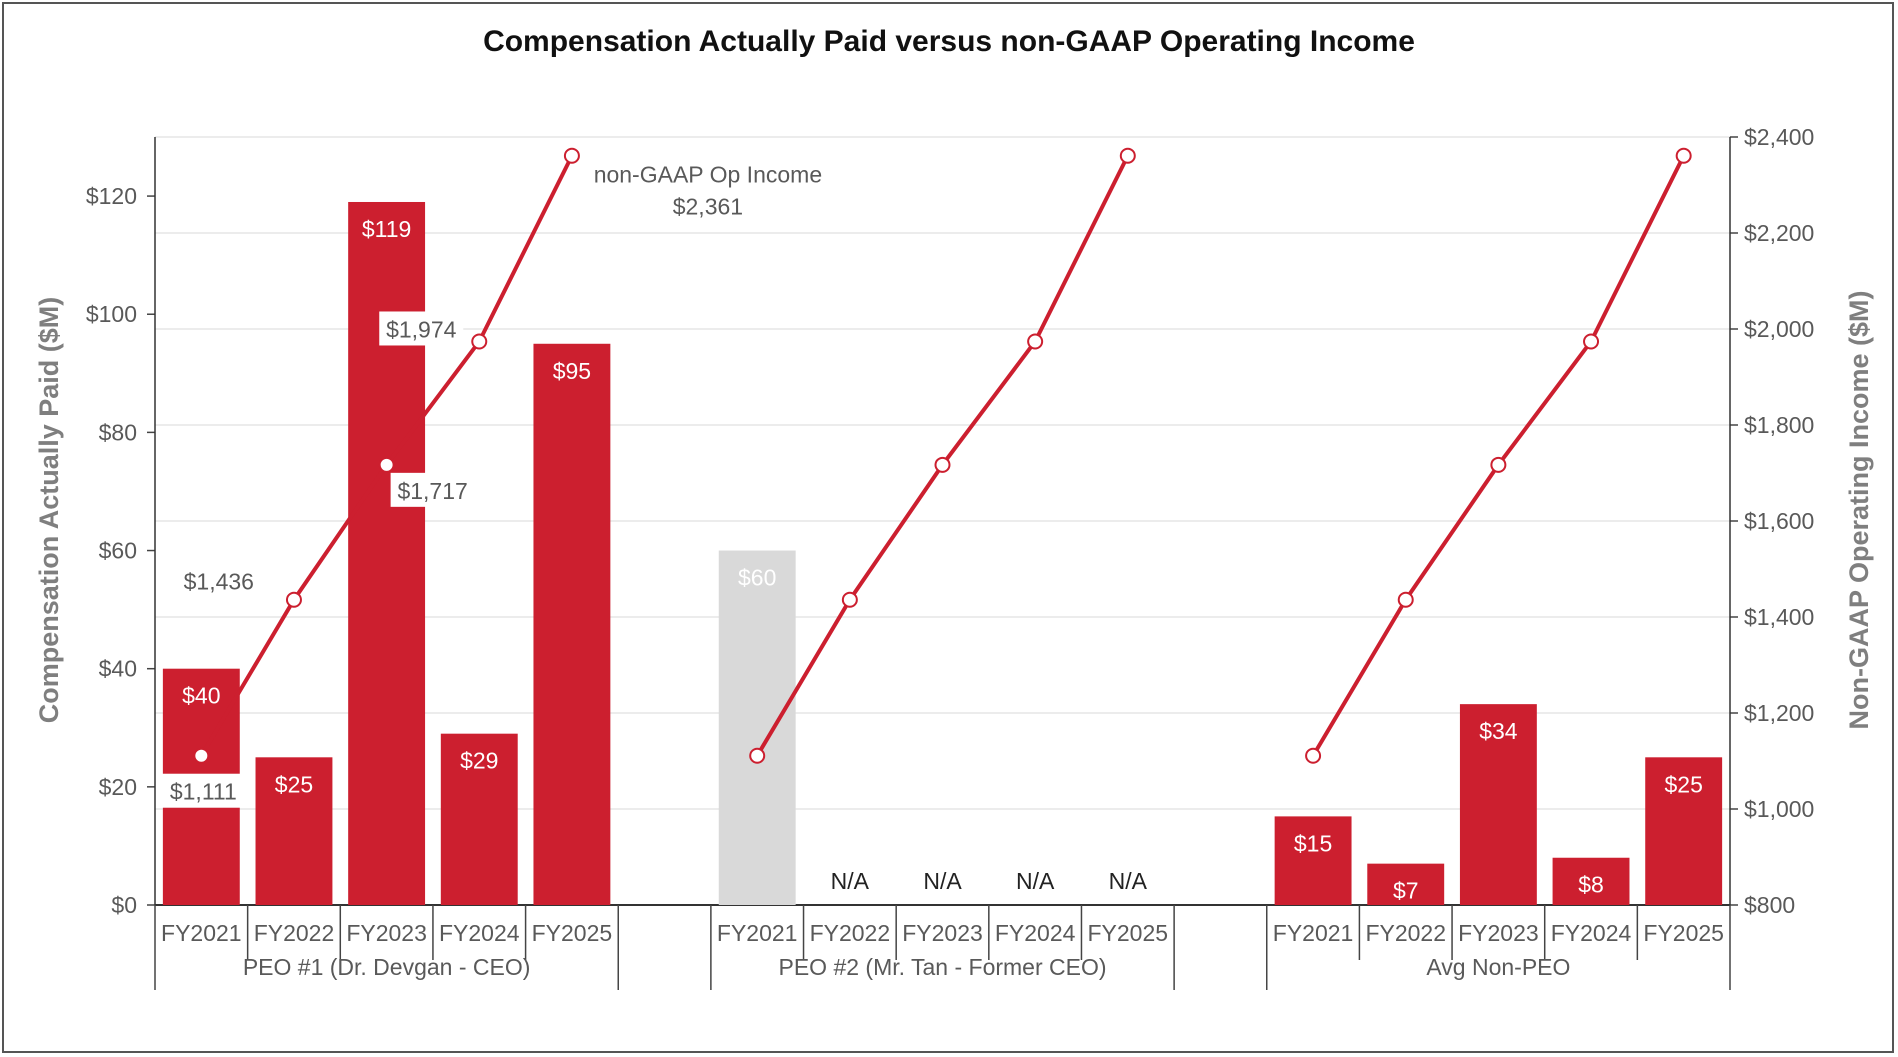 The width and height of the screenshot is (1898, 1057). Describe the element at coordinates (1769, 905) in the screenshot. I see `y2-tick-label: $800` at that location.